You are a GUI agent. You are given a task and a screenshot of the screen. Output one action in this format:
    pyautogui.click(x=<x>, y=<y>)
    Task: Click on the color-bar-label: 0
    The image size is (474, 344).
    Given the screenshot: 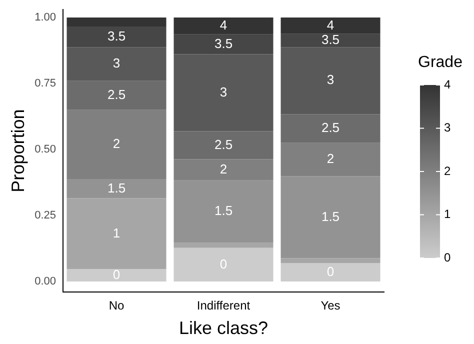 What is the action you would take?
    pyautogui.click(x=447, y=257)
    